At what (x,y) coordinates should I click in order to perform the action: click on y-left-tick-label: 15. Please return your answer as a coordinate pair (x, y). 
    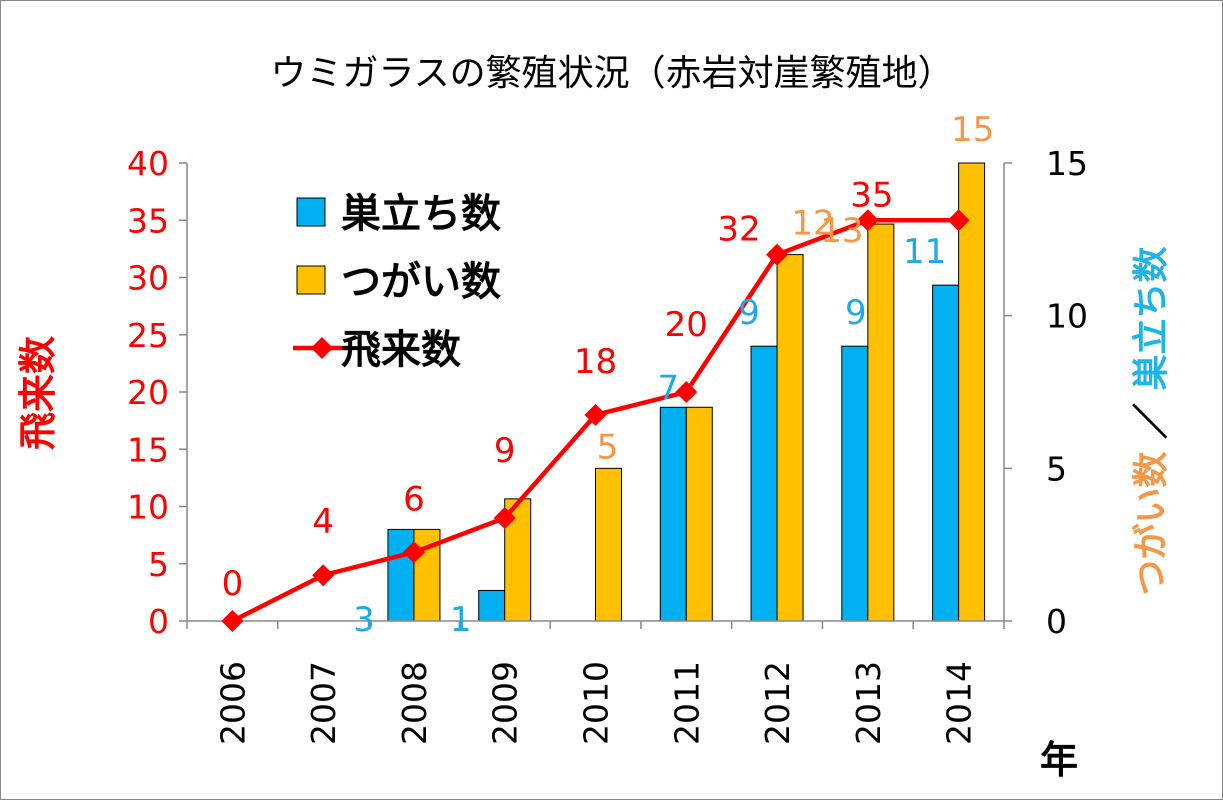
    Looking at the image, I should click on (148, 449).